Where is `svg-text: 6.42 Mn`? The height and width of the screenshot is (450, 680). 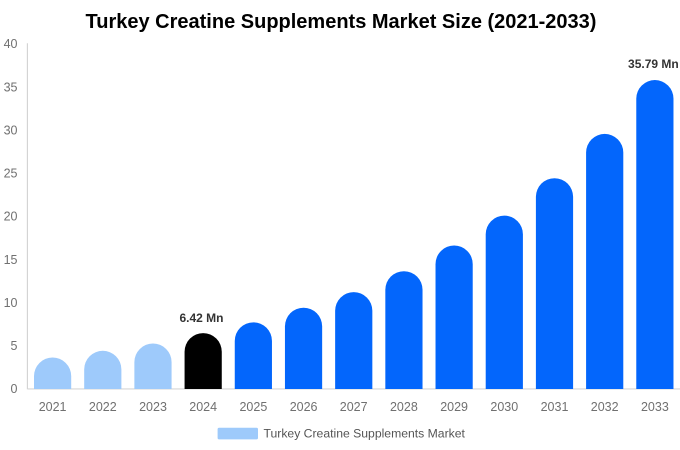
svg-text: 6.42 Mn is located at coordinates (201, 318).